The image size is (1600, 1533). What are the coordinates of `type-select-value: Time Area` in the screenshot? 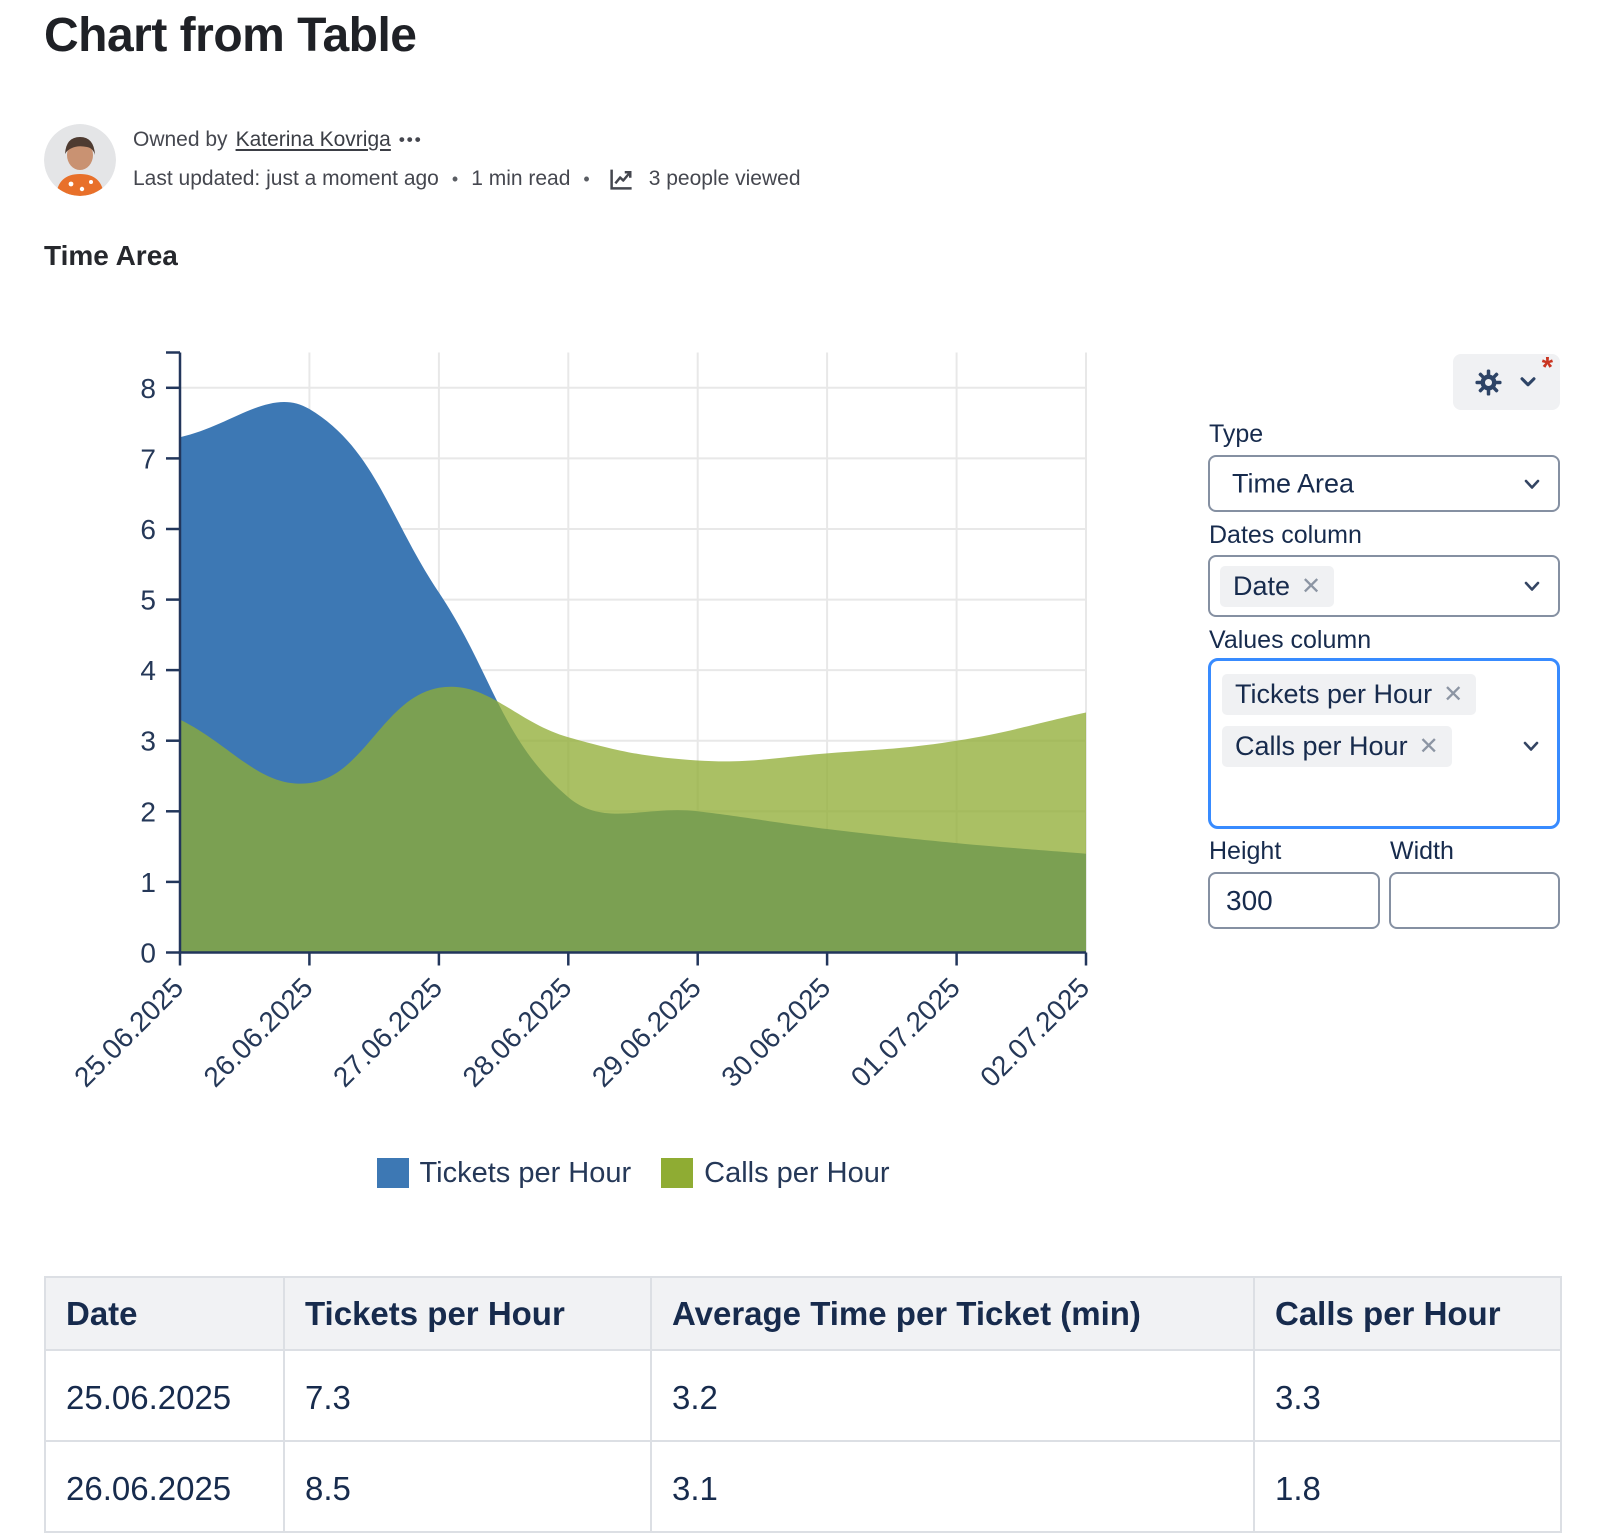 It's located at (1293, 483).